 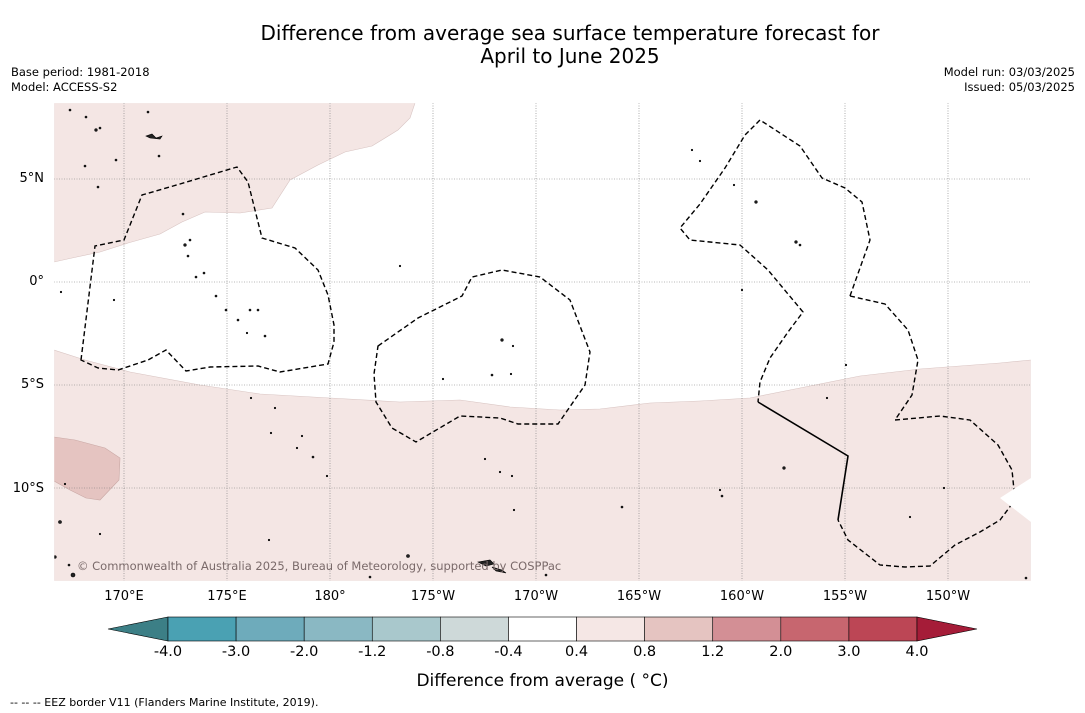 What do you see at coordinates (1009, 72) in the screenshot?
I see `model-run-text: Model run: 03/03/2025` at bounding box center [1009, 72].